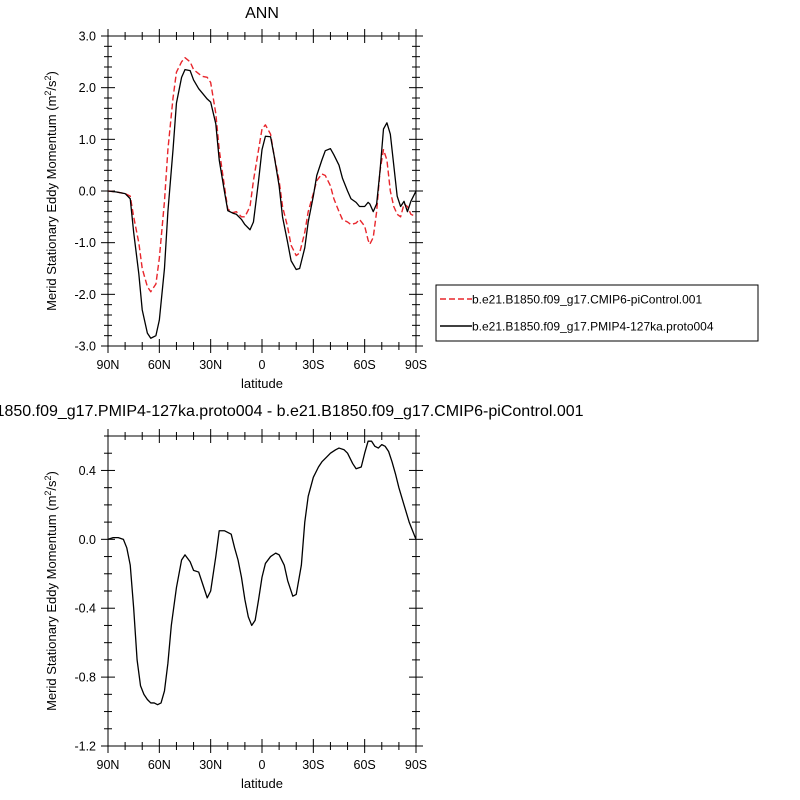 The width and height of the screenshot is (800, 800). Describe the element at coordinates (87, 140) in the screenshot. I see `y-tick-label: 1.0` at that location.